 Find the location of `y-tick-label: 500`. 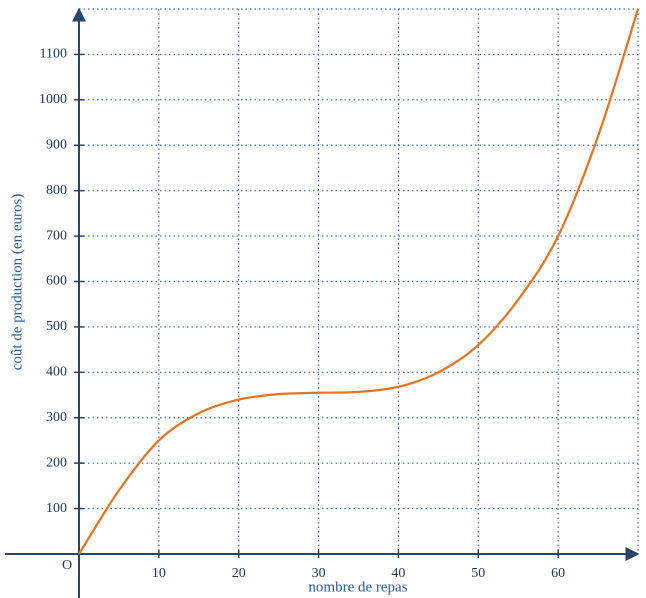

y-tick-label: 500 is located at coordinates (56, 326).